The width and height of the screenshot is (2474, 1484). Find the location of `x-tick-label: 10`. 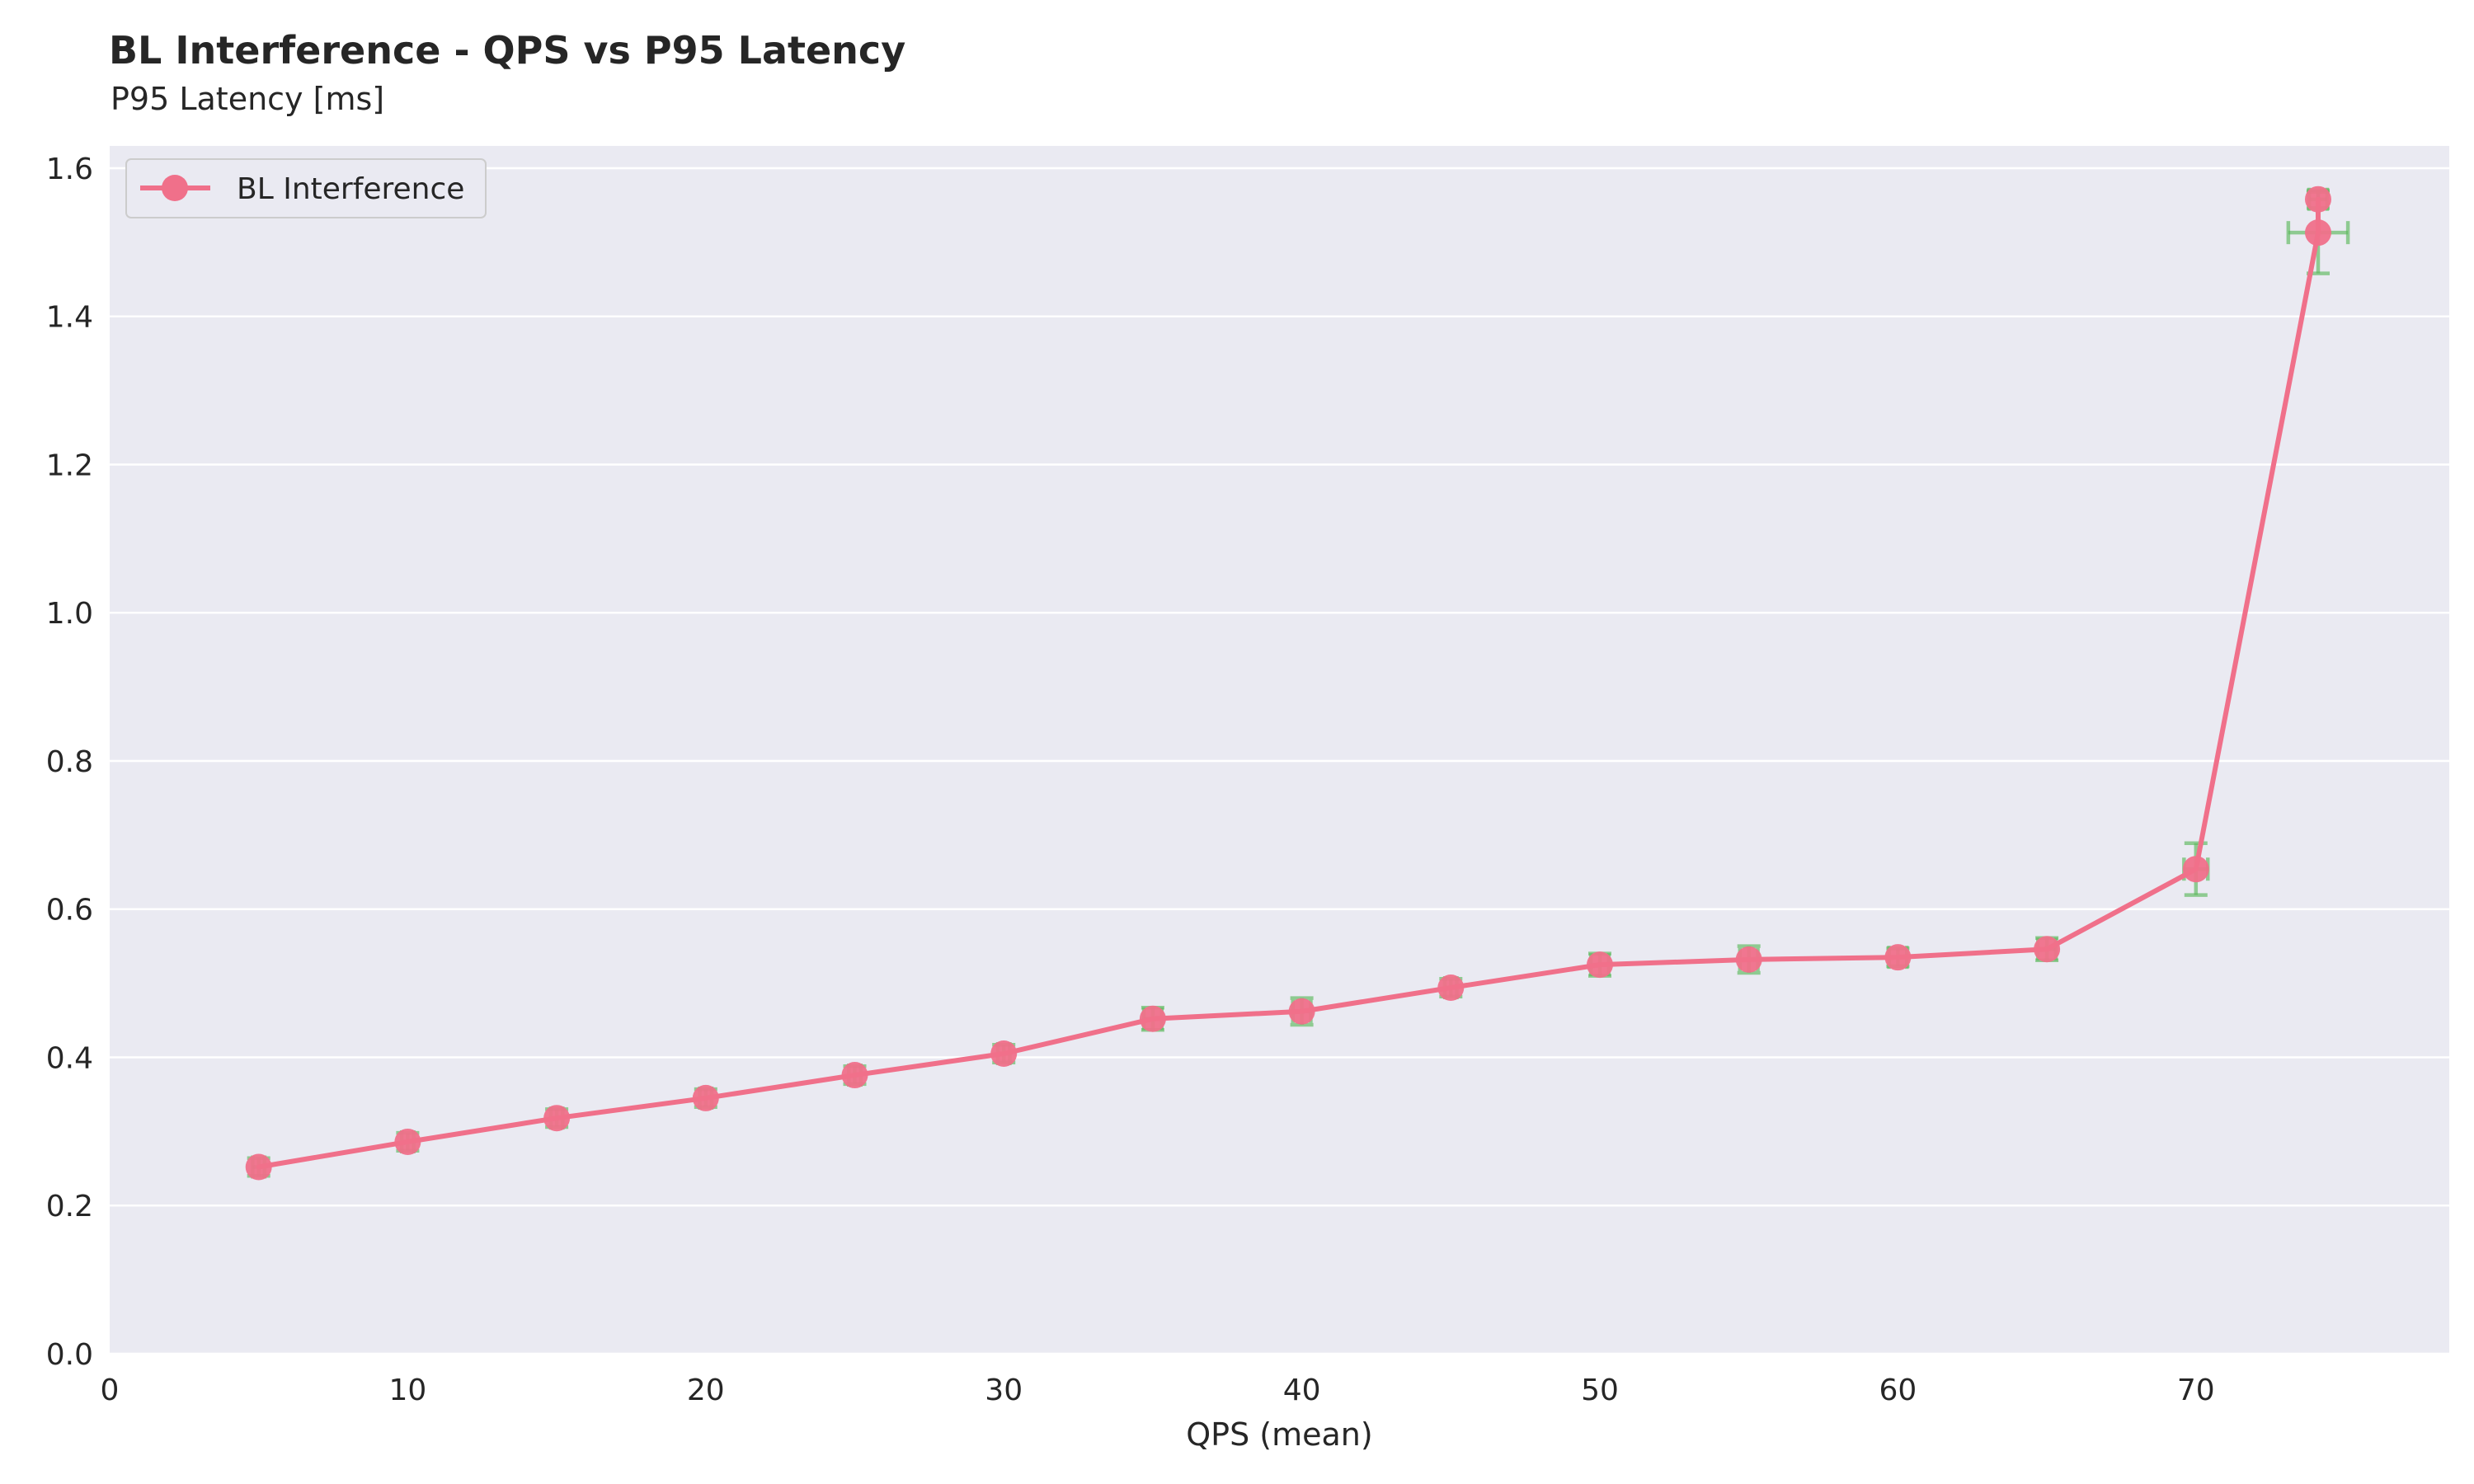

x-tick-label: 10 is located at coordinates (407, 1390).